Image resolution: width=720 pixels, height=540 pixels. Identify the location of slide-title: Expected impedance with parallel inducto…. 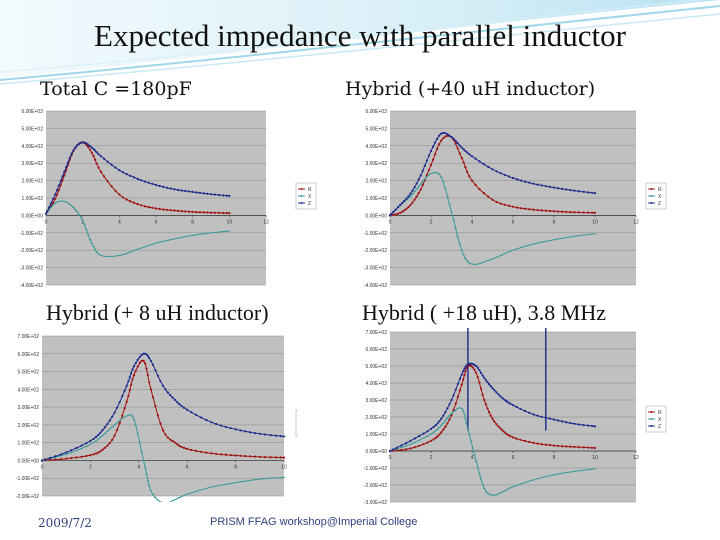
(360, 35).